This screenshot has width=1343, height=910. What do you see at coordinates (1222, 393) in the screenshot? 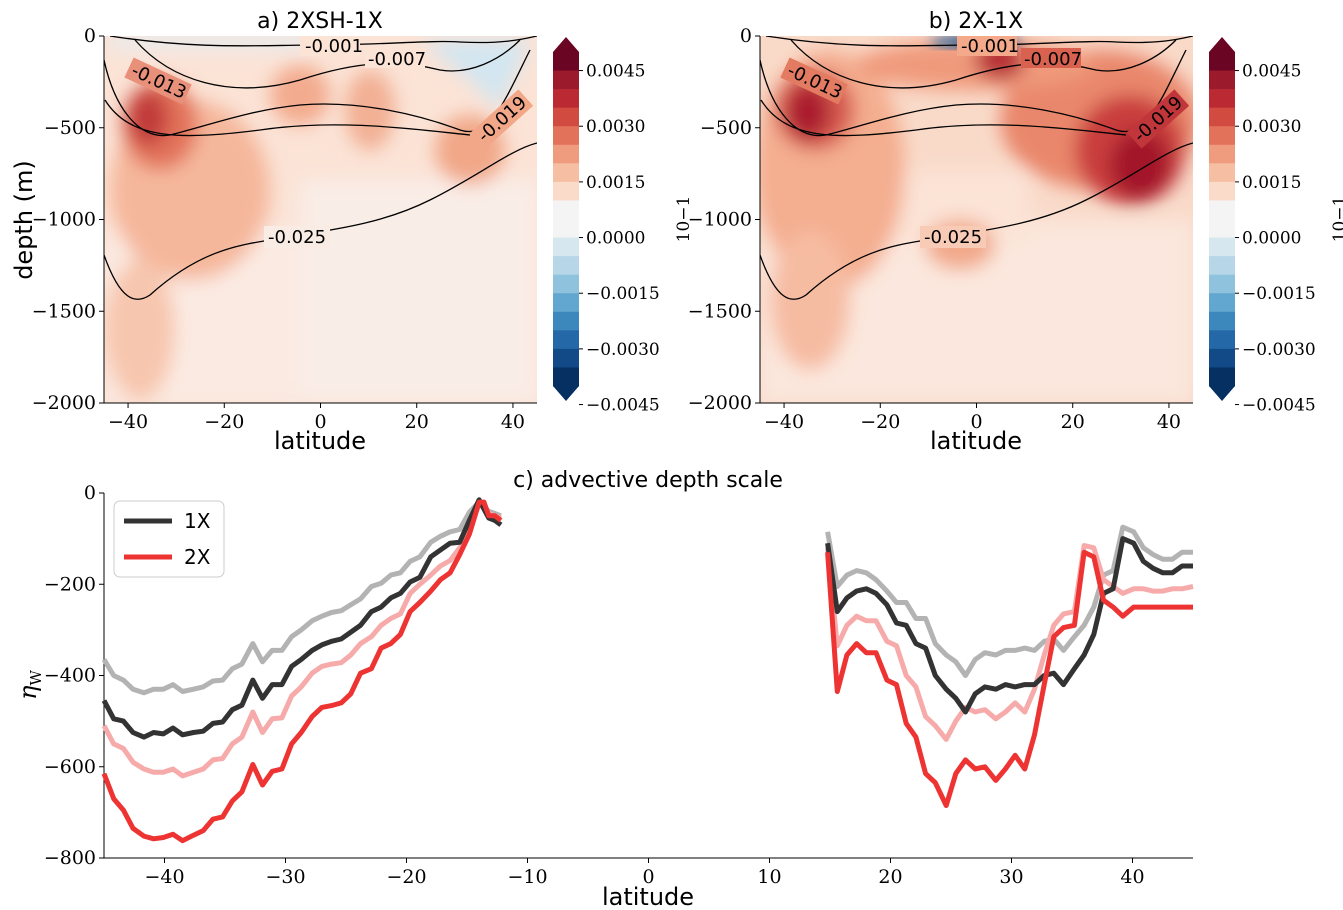
I see `colorbar-extend-bottom` at bounding box center [1222, 393].